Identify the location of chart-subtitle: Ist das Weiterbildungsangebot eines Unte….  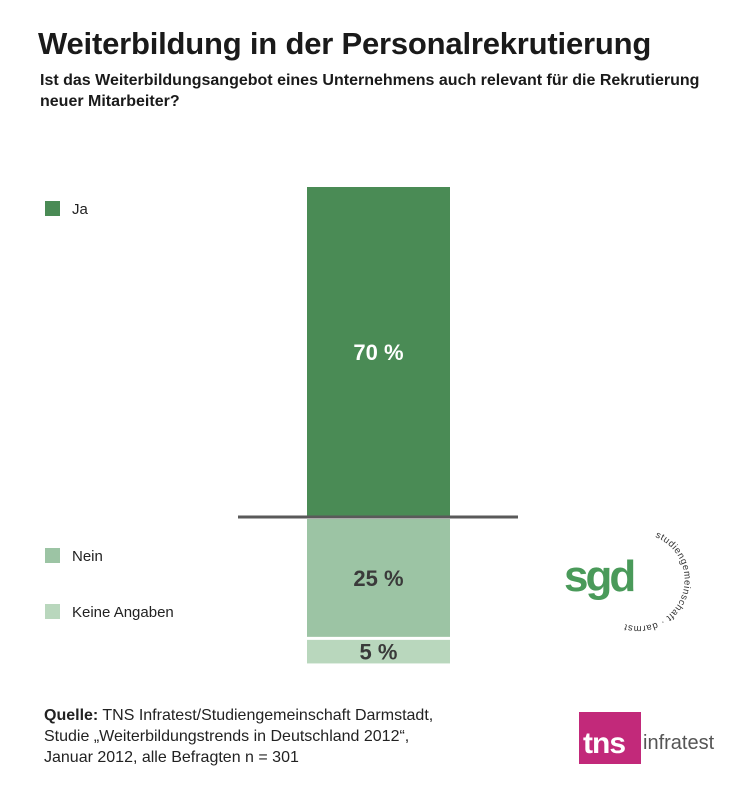
(370, 91).